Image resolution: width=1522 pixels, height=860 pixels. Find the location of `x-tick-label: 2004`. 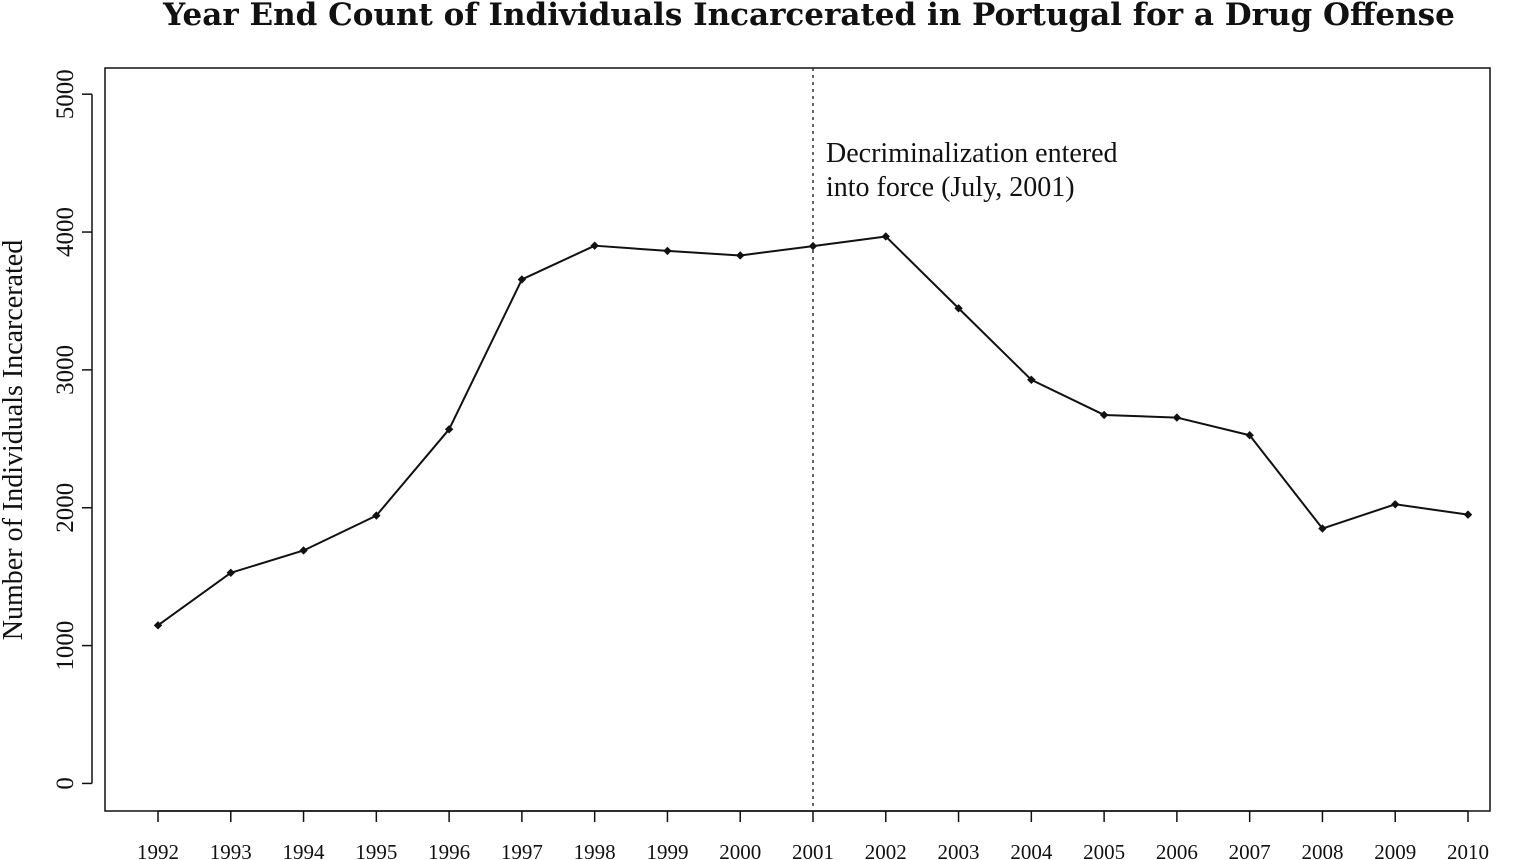

x-tick-label: 2004 is located at coordinates (1031, 850).